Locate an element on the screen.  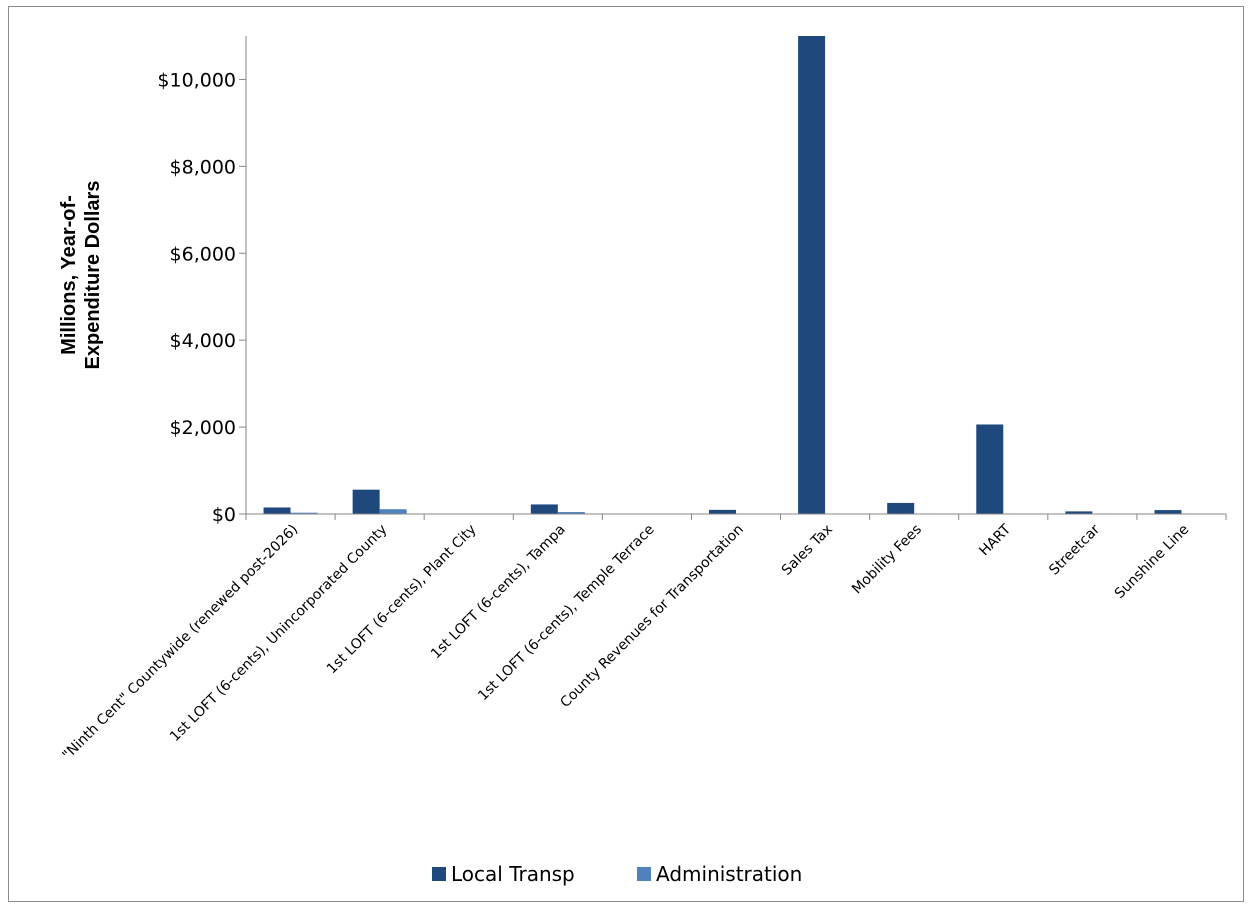
category-label: 1st LOFT (6-cents), Temple Terrace is located at coordinates (566, 613).